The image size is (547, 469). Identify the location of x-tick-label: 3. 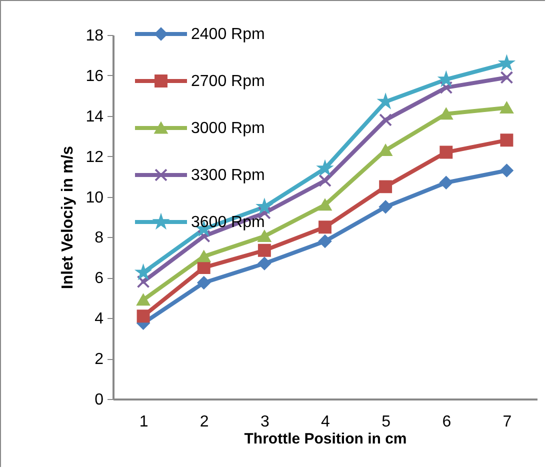
(265, 422).